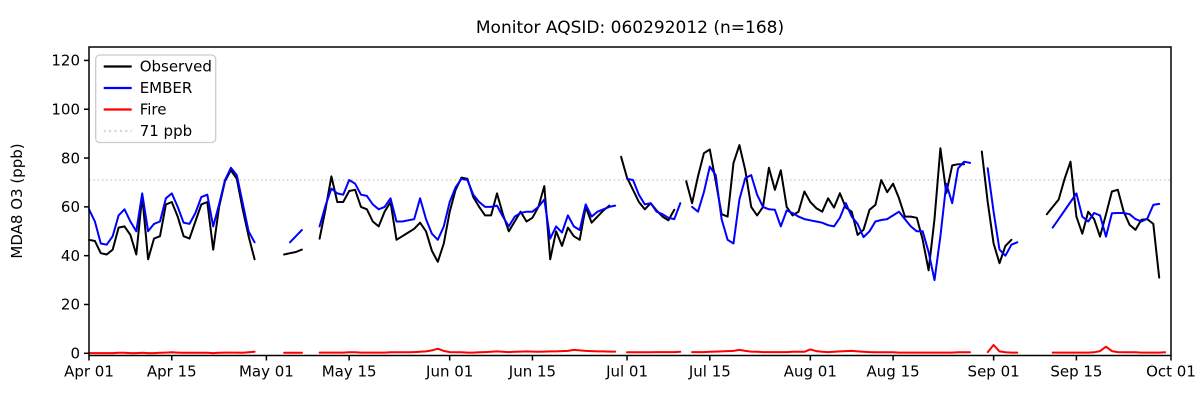 This screenshot has width=1200, height=400. I want to click on legend-item-observed: Observed, so click(176, 67).